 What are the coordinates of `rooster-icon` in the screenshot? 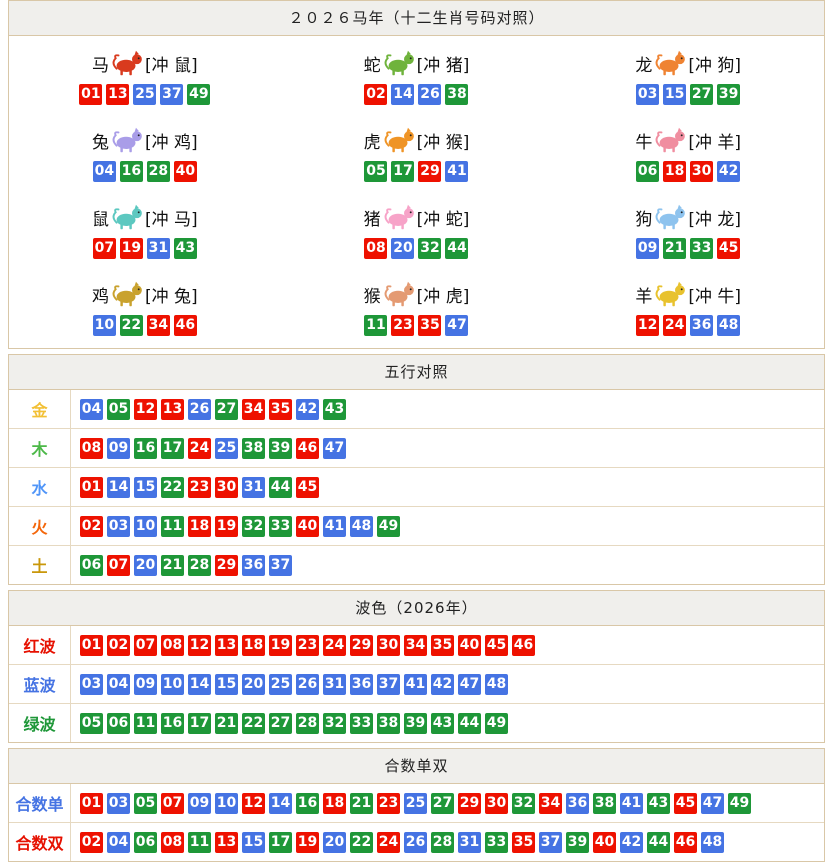 It's located at (127, 294).